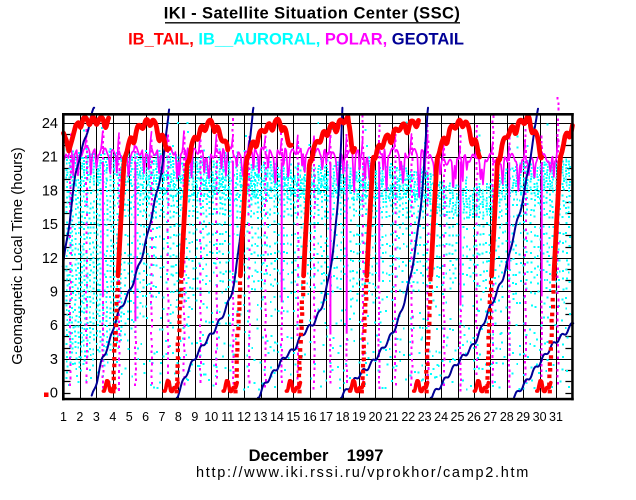 This screenshot has height=500, width=636. Describe the element at coordinates (540, 417) in the screenshot. I see `svg-text: 30` at that location.